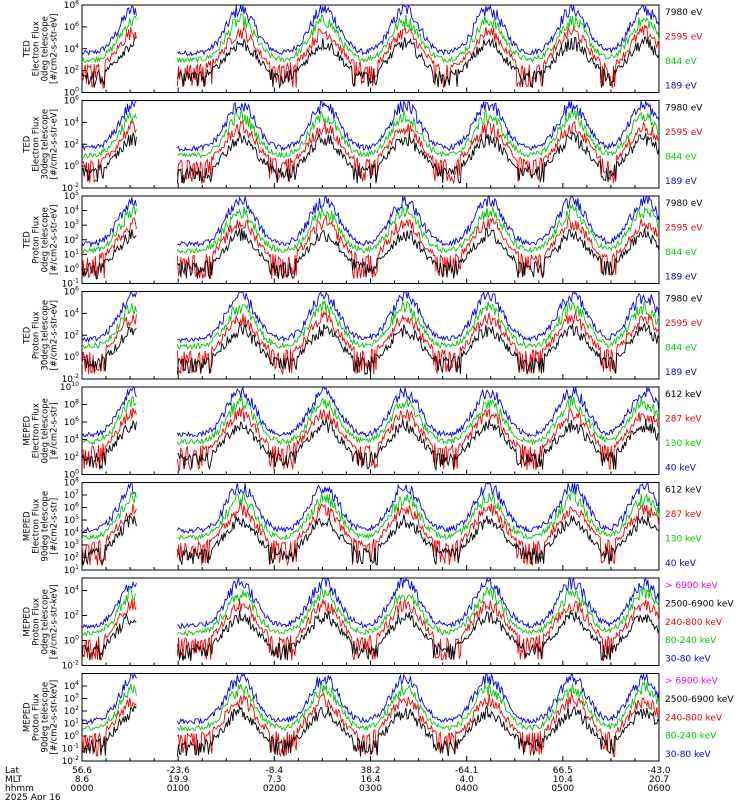  What do you see at coordinates (179, 771) in the screenshot?
I see `x-tick-lat: -23.6` at bounding box center [179, 771].